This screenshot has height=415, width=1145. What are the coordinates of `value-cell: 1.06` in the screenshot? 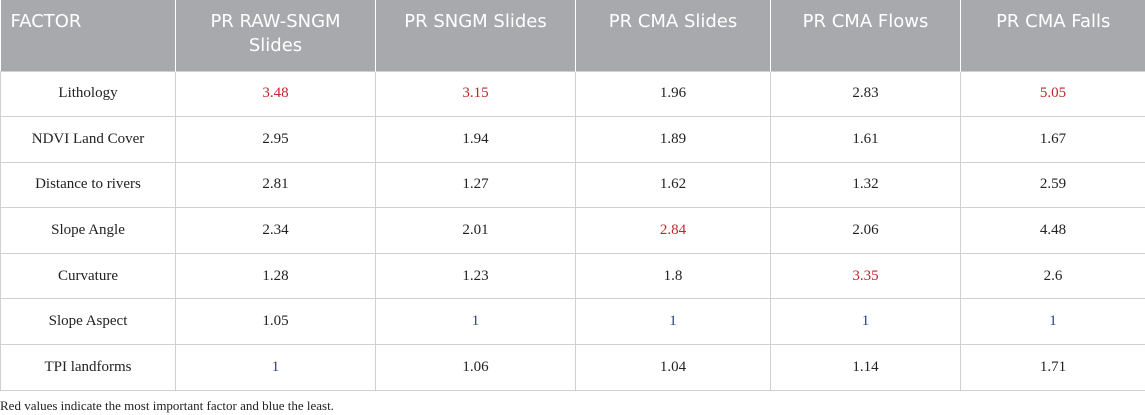 It's located at (475, 367).